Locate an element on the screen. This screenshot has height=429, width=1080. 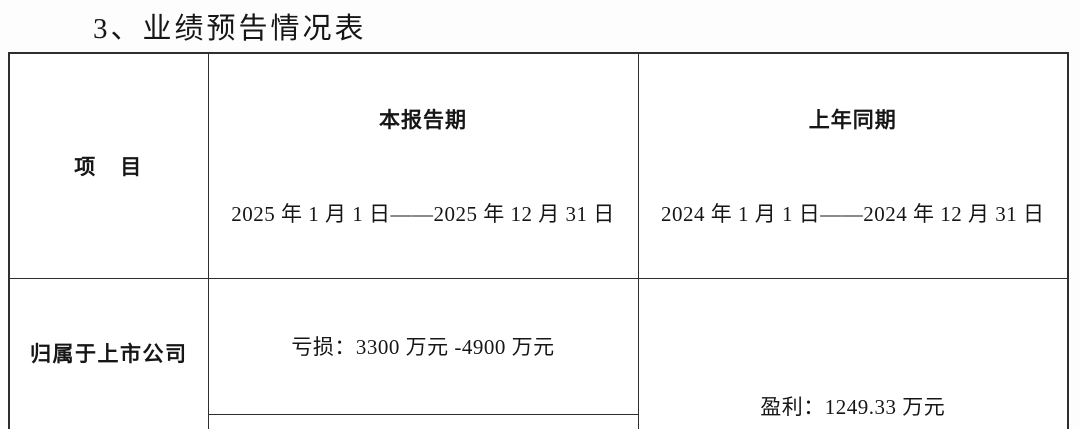
cell-current-net-profit-amount: 亏损：3300 万元 -4900 万元 is located at coordinates (423, 346).